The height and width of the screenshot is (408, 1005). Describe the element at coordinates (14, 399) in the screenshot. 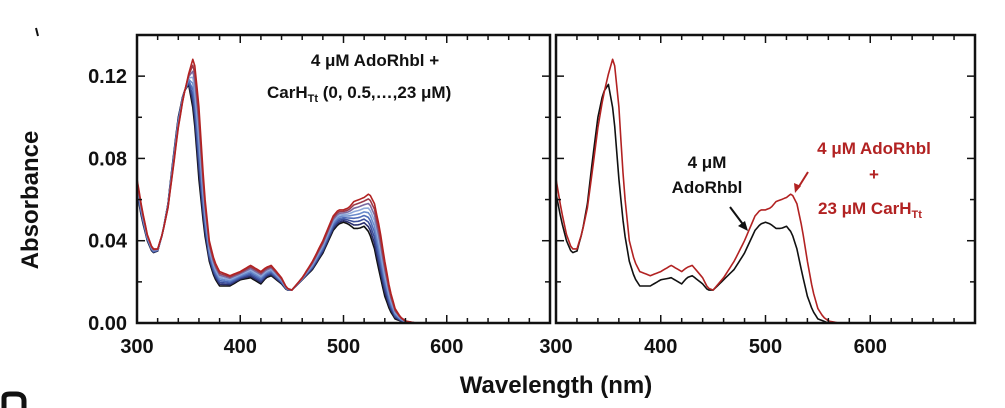

I see `panel-letter-fragment` at that location.